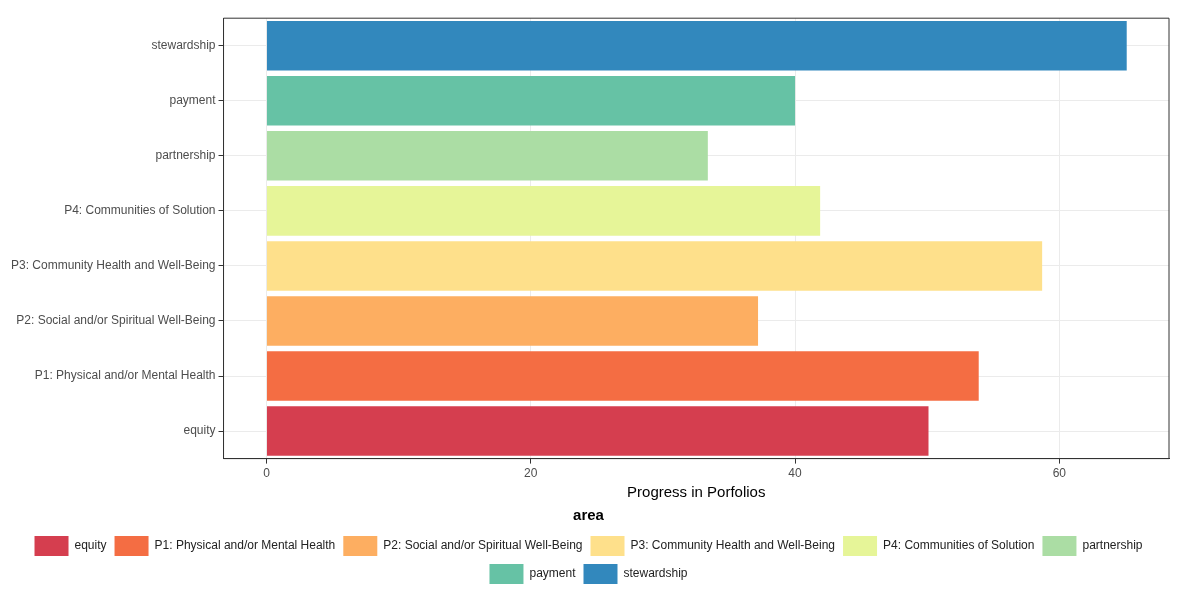  I want to click on legend-label: equity, so click(90, 545).